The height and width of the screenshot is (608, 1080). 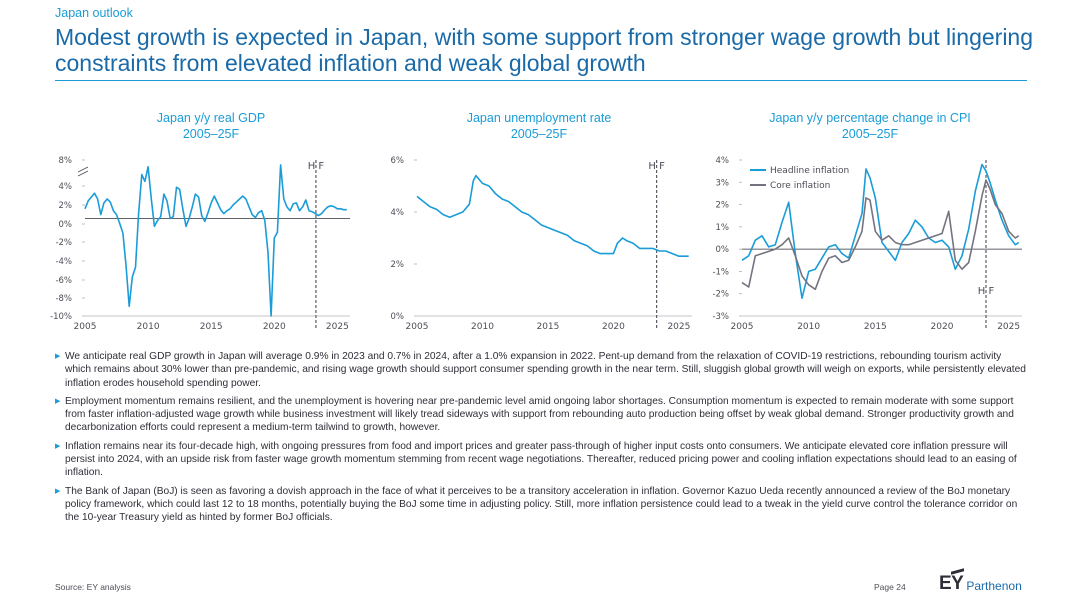 What do you see at coordinates (63, 299) in the screenshot?
I see `y-tick-label: -8%` at bounding box center [63, 299].